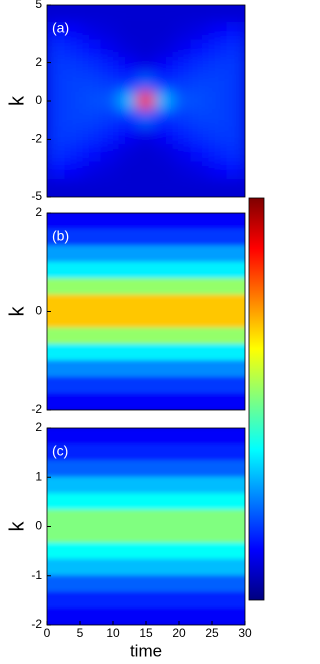  Describe the element at coordinates (47, 633) in the screenshot. I see `x-tick-label: 0` at that location.